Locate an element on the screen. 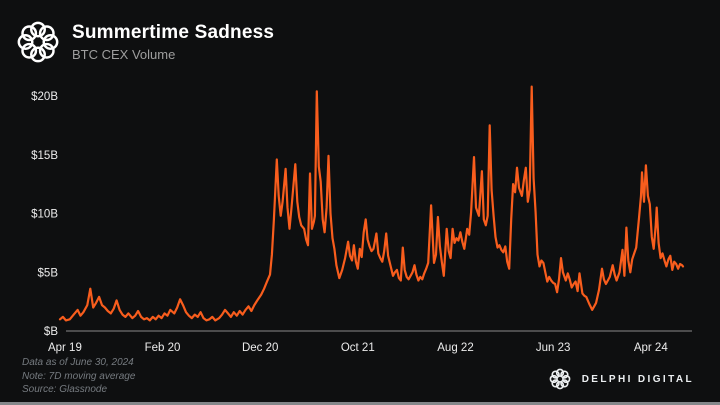  page-title: Summertime Sadness is located at coordinates (173, 32).